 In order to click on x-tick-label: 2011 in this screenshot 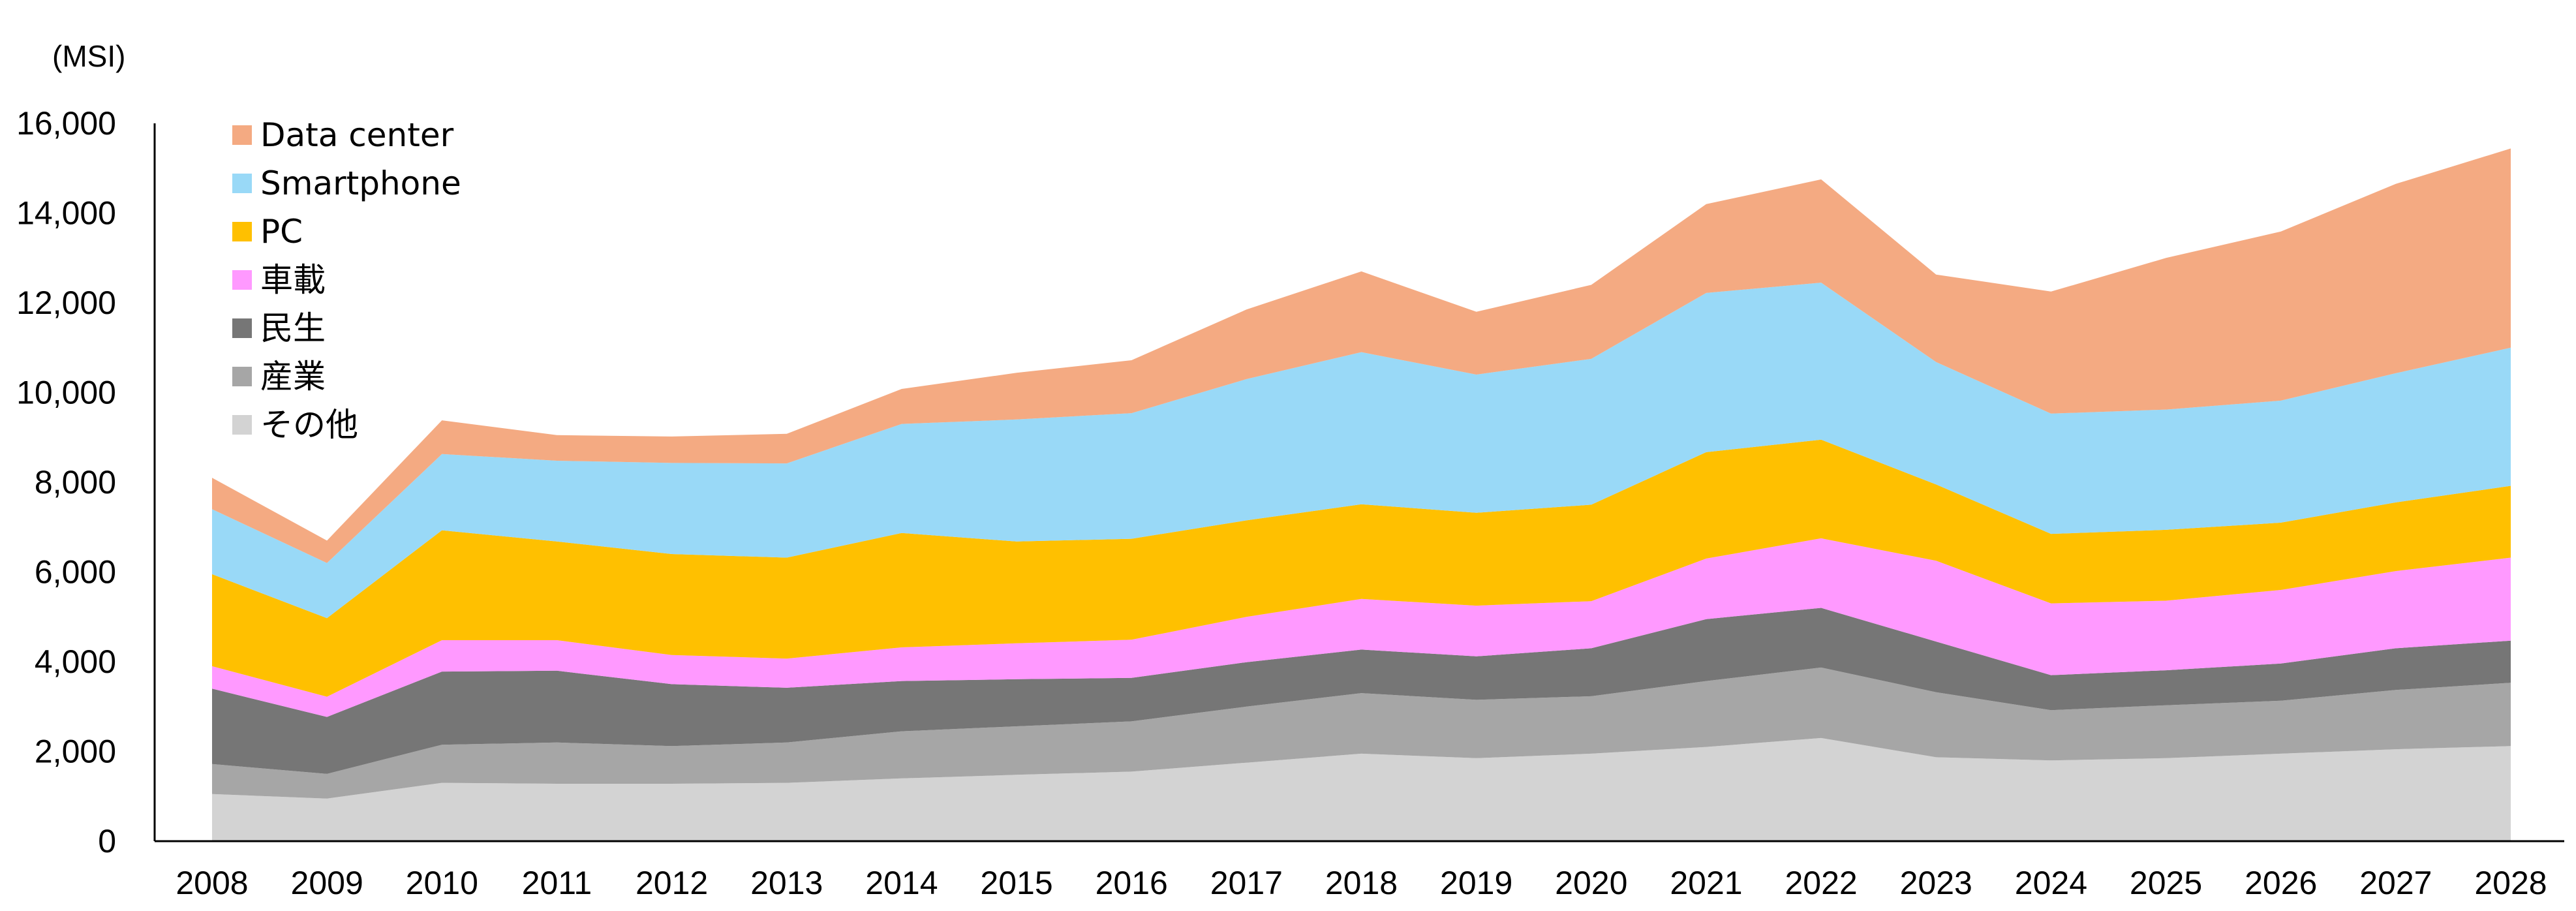, I will do `click(557, 883)`.